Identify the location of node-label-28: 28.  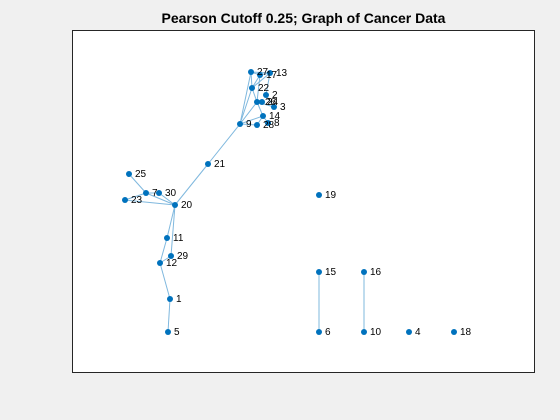
(269, 125).